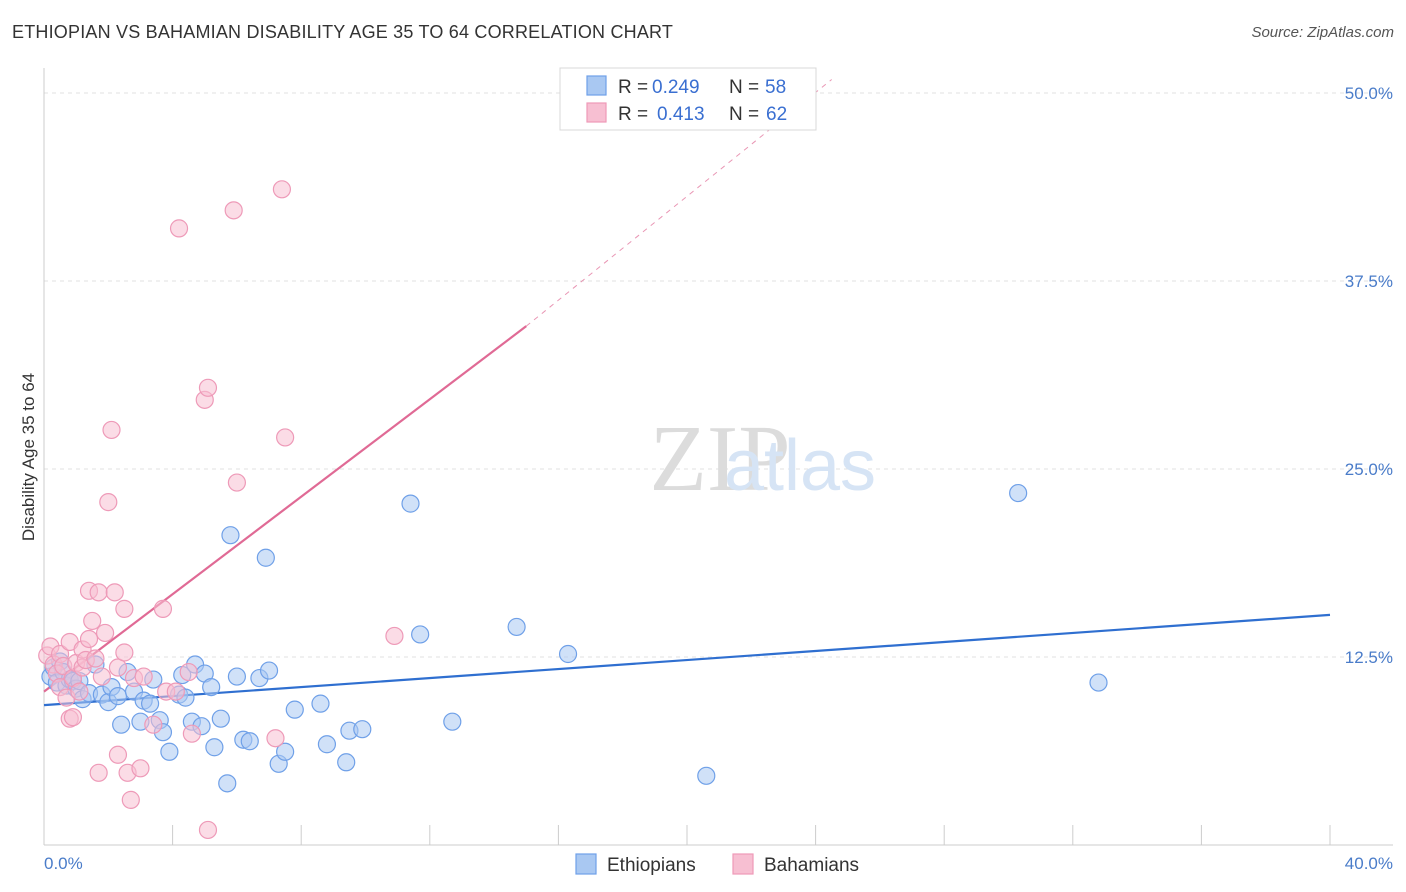 This screenshot has width=1406, height=892. I want to click on bottom-legend-ethiopians: Ethiopians, so click(651, 865).